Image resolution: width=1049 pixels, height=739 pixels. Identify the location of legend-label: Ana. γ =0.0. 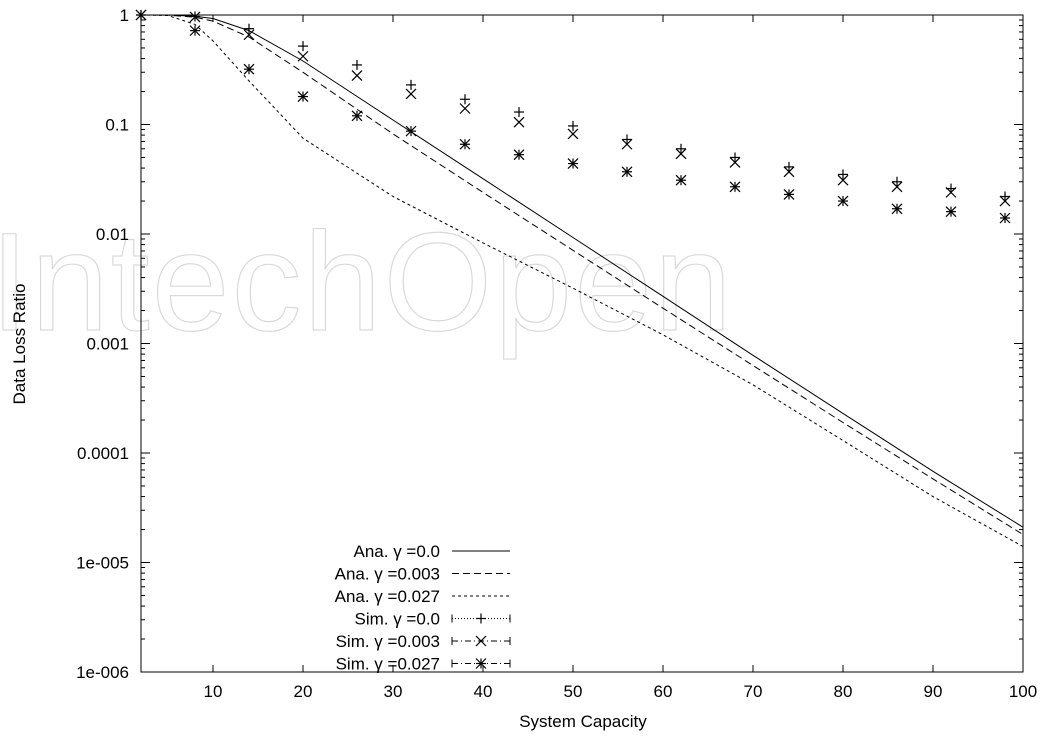
(397, 551).